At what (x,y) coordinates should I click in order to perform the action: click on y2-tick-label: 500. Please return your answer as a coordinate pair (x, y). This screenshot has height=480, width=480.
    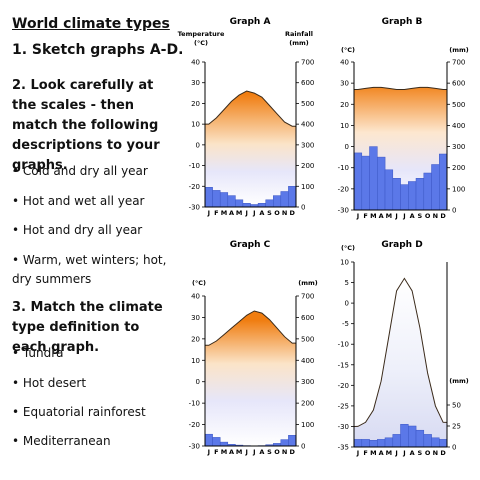
    Looking at the image, I should click on (307, 339).